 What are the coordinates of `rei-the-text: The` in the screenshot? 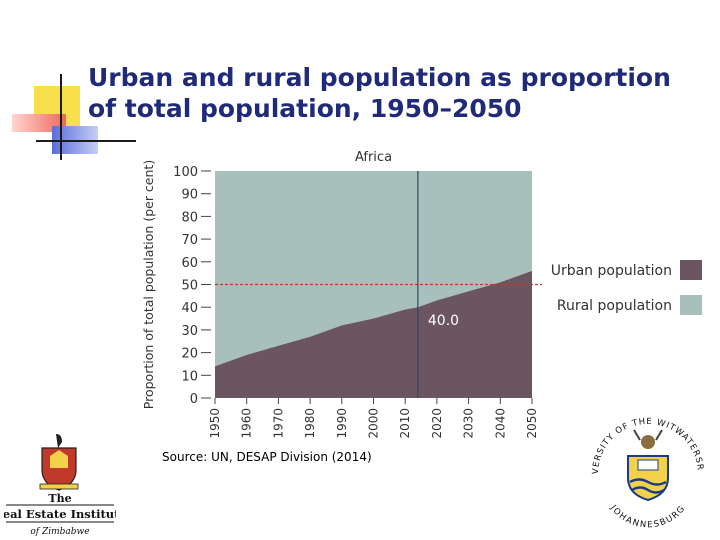 It's located at (59, 498).